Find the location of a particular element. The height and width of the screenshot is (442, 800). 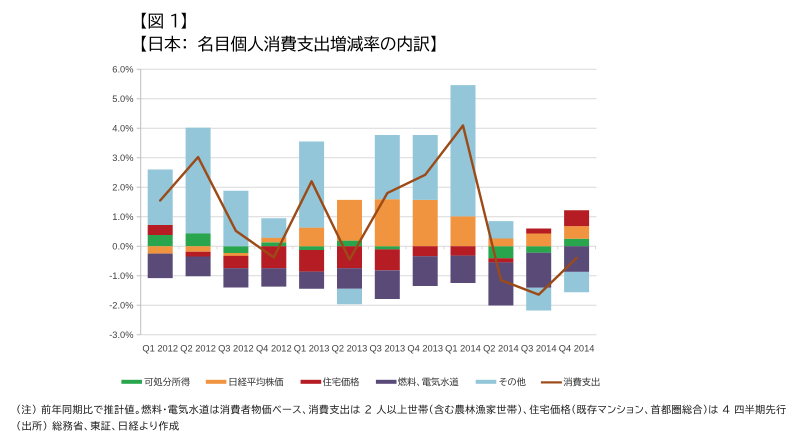

svg-text: 3.0% is located at coordinates (122, 158).